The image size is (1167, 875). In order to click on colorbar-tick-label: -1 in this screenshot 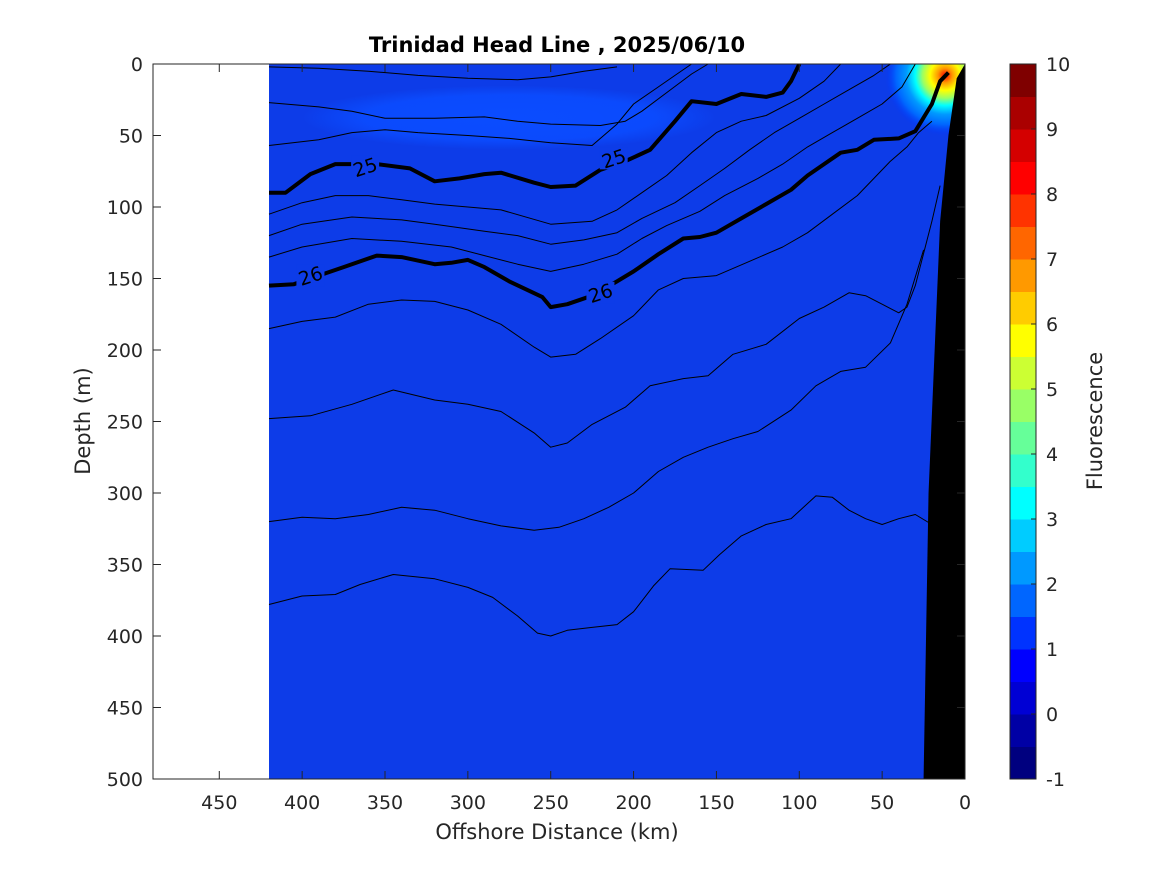, I will do `click(1055, 780)`.